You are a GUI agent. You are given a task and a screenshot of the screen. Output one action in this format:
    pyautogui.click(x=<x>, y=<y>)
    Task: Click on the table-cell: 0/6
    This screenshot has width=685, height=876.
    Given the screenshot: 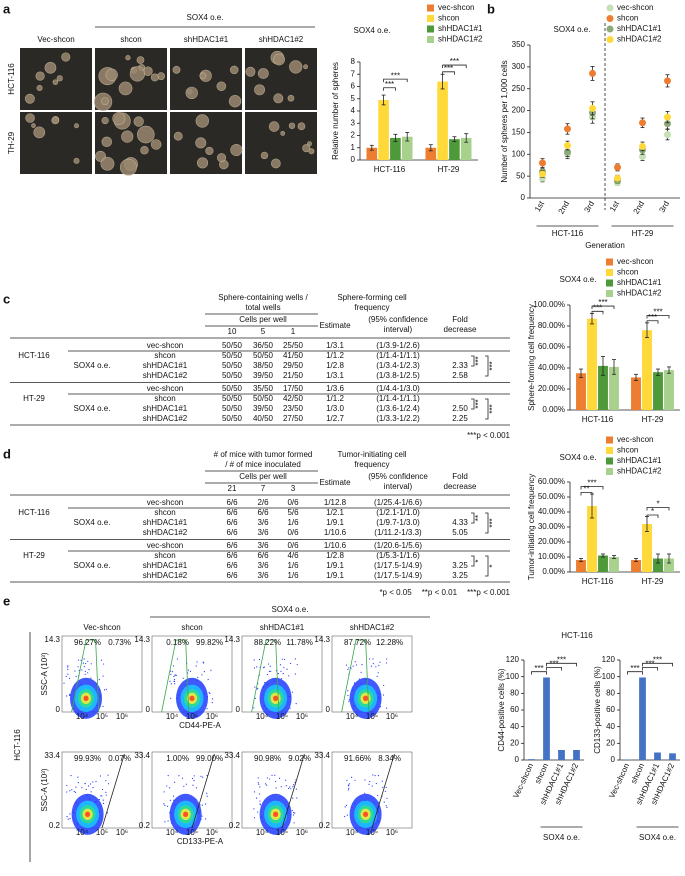 What is the action you would take?
    pyautogui.click(x=293, y=532)
    